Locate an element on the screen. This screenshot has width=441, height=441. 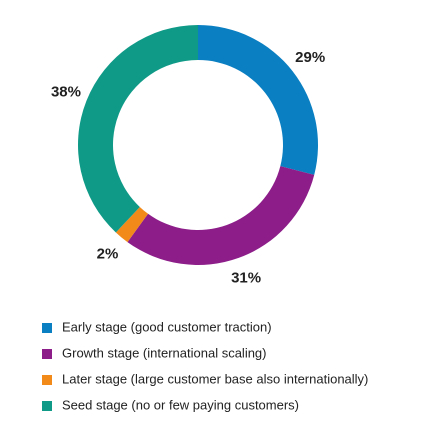
data-label: 2% is located at coordinates (108, 253).